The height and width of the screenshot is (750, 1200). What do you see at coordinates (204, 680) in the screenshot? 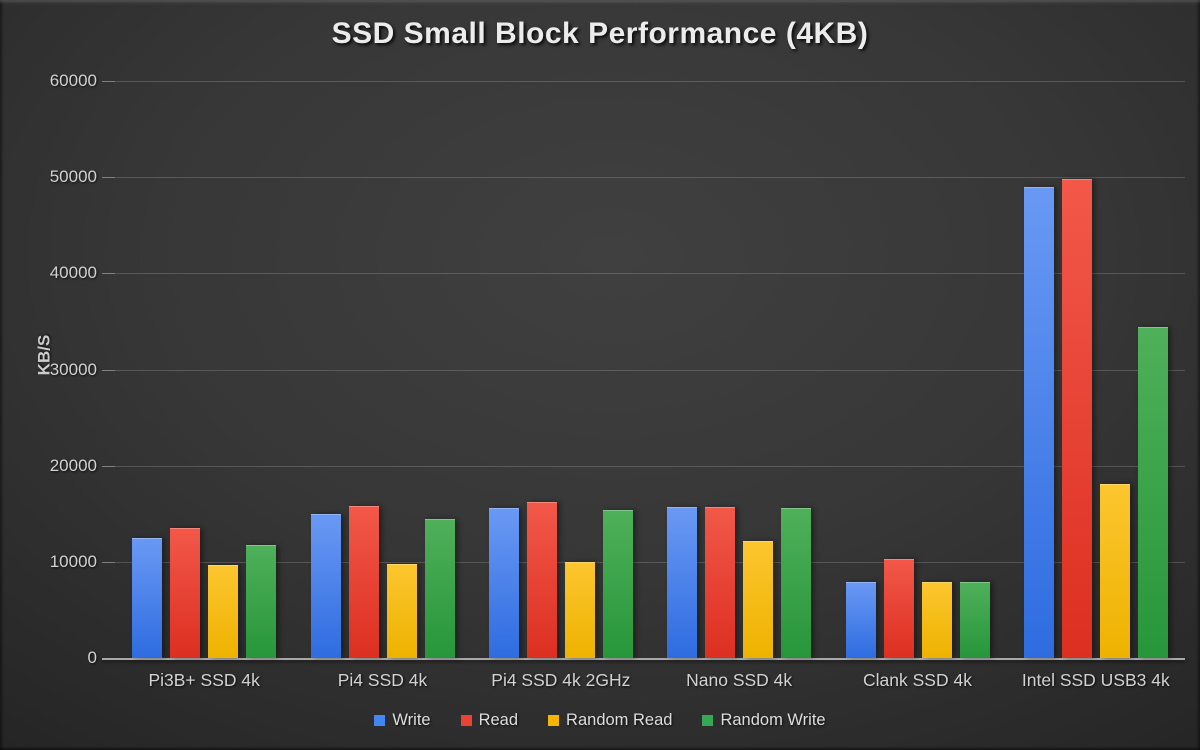
I see `x-label-pi3b-ssd-4k: Pi3B+ SSD 4k` at bounding box center [204, 680].